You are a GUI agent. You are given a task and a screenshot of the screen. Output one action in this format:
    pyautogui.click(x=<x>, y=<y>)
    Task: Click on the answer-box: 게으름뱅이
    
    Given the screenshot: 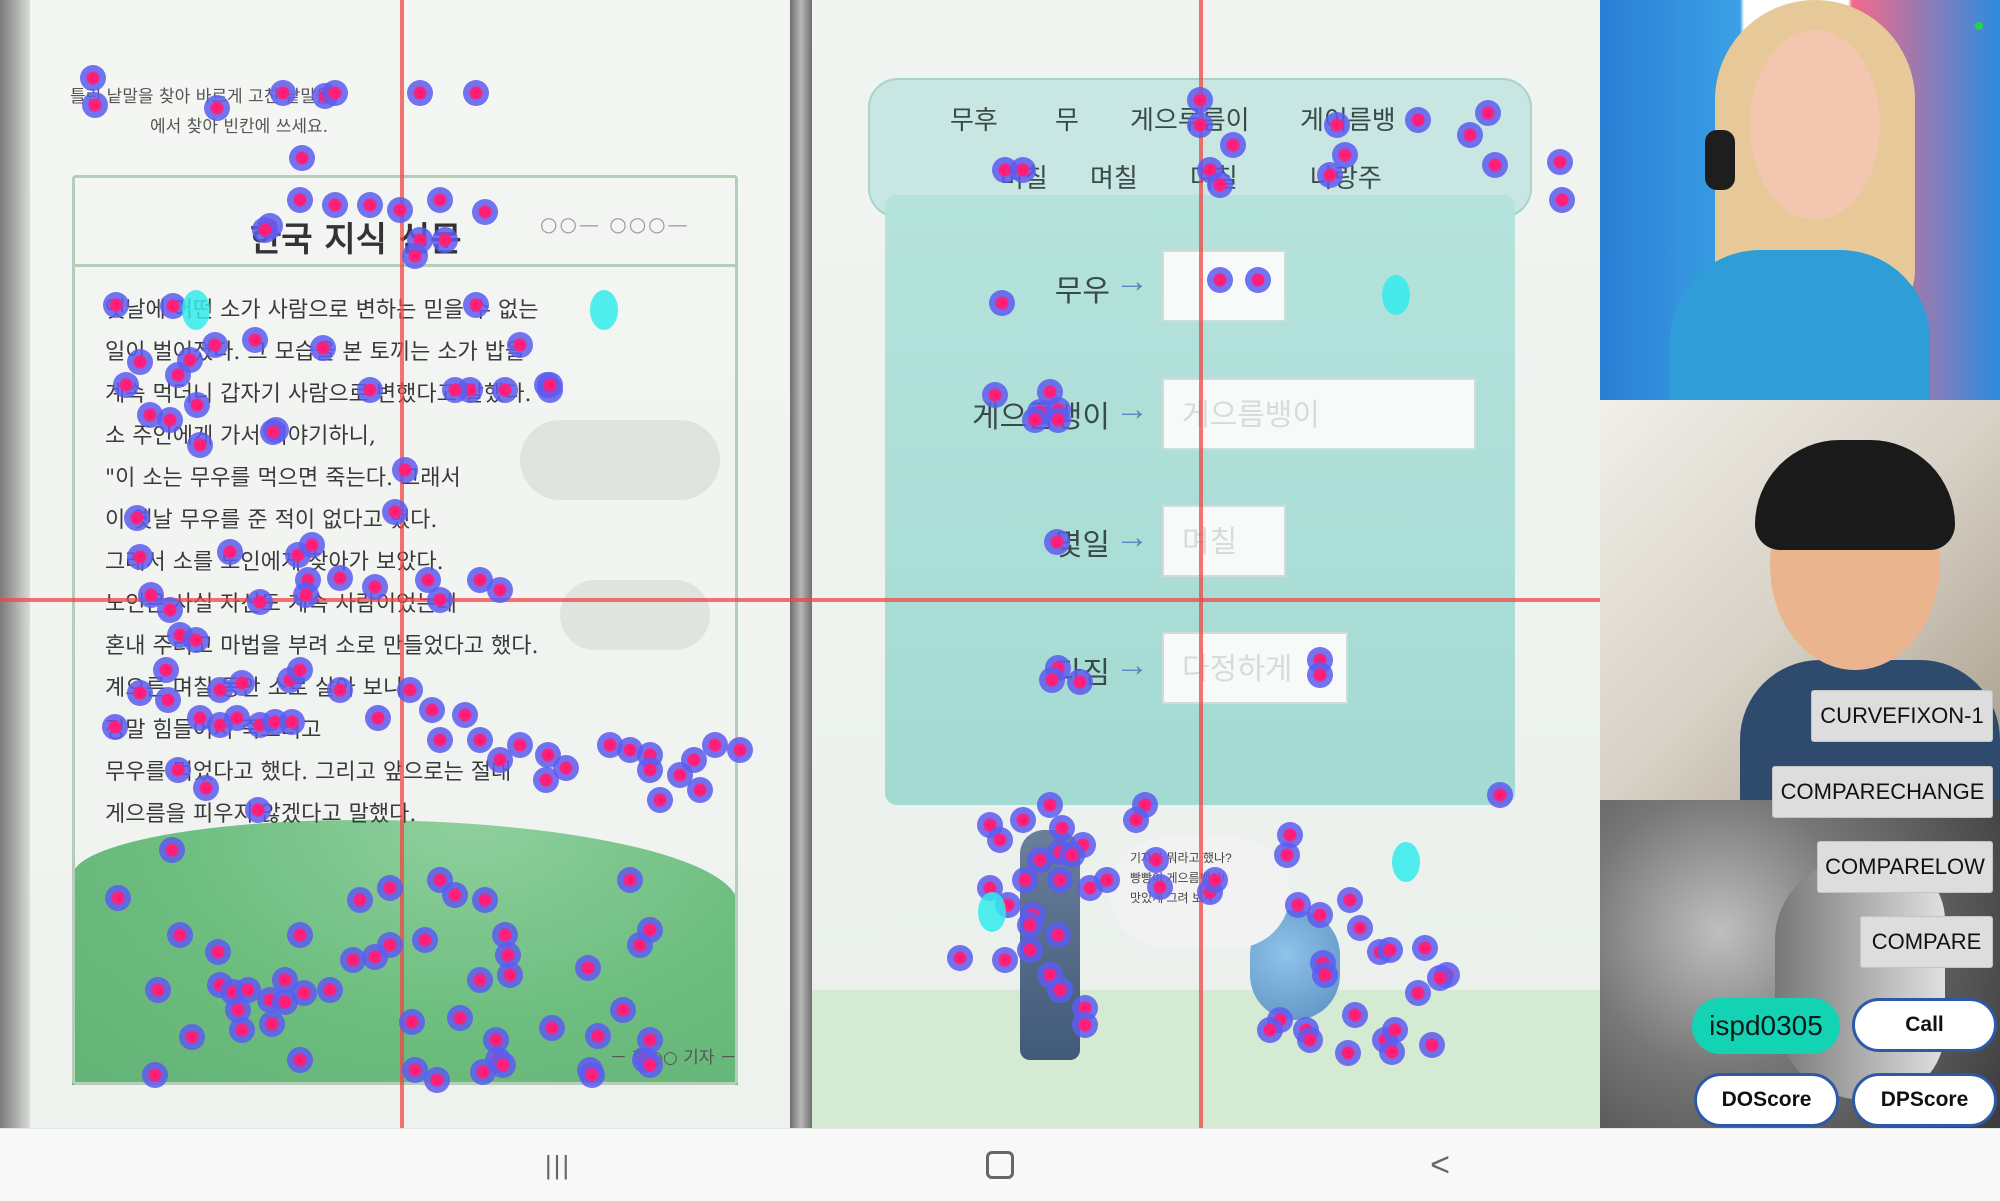 What is the action you would take?
    pyautogui.click(x=1319, y=414)
    